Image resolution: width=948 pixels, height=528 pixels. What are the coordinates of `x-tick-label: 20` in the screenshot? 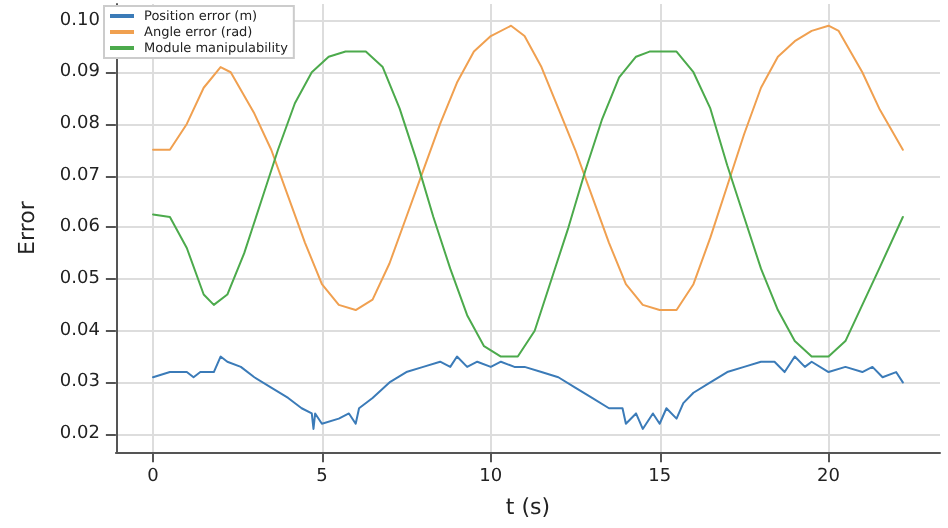 It's located at (829, 477).